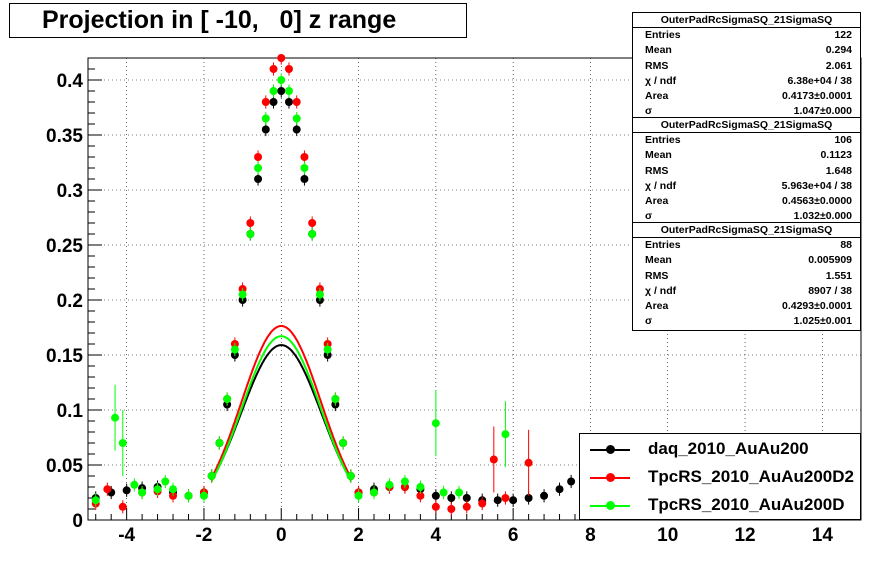 The height and width of the screenshot is (578, 878). I want to click on x-tick-label: -2, so click(203, 535).